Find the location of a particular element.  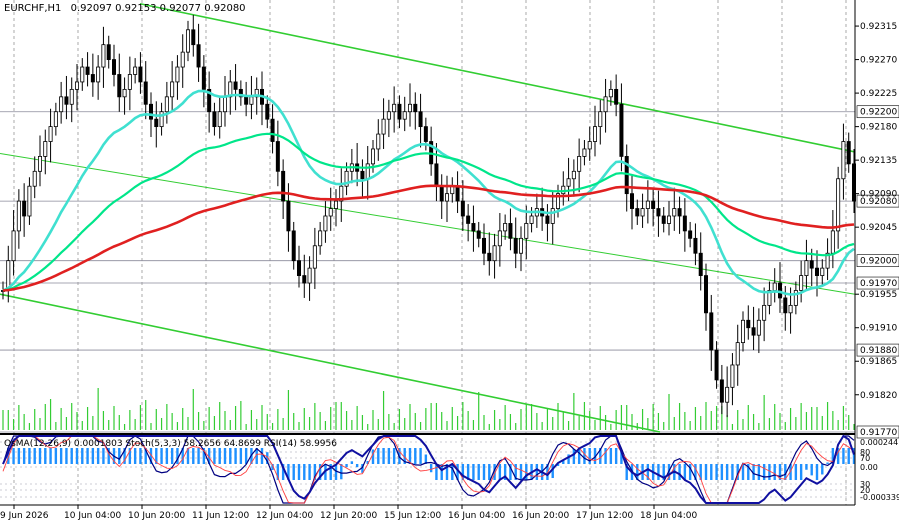

price-tick-label: 0.92045 is located at coordinates (878, 228).